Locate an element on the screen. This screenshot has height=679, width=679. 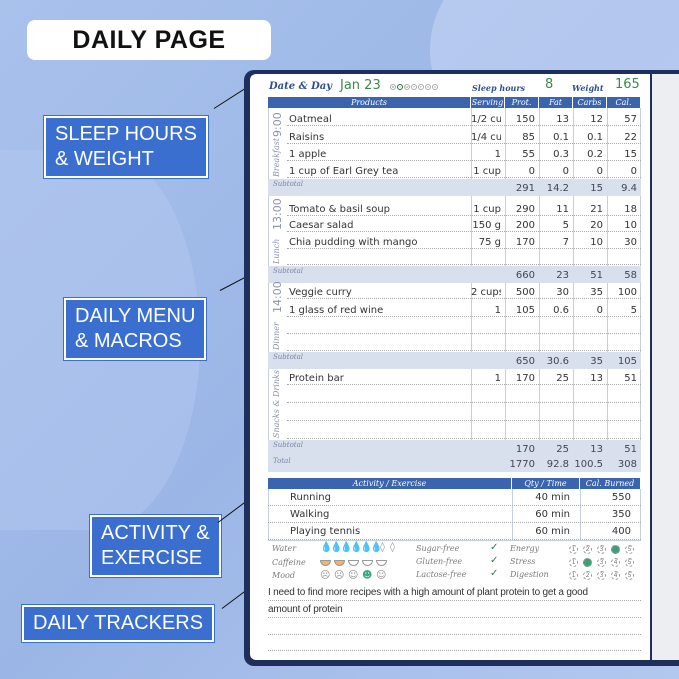
subtotal-value: 105 is located at coordinates (627, 361).